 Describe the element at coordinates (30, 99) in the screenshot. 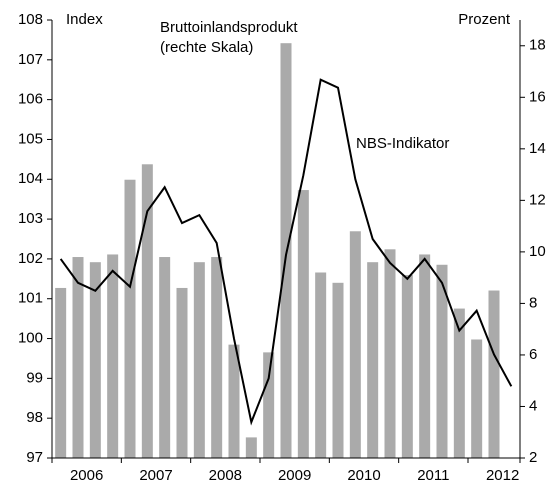

I see `y-tick-label: 106` at that location.